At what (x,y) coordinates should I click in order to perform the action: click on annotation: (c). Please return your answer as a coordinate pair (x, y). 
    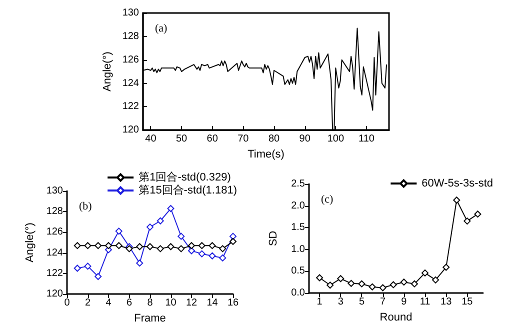
    Looking at the image, I should click on (327, 200).